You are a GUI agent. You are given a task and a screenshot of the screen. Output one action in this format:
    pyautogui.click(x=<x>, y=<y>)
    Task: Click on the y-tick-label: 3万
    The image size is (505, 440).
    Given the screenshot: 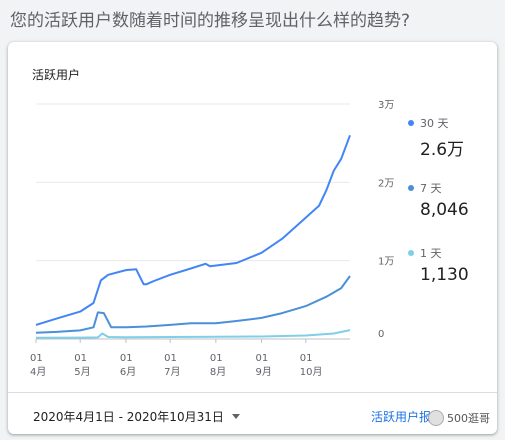 What is the action you would take?
    pyautogui.click(x=386, y=105)
    